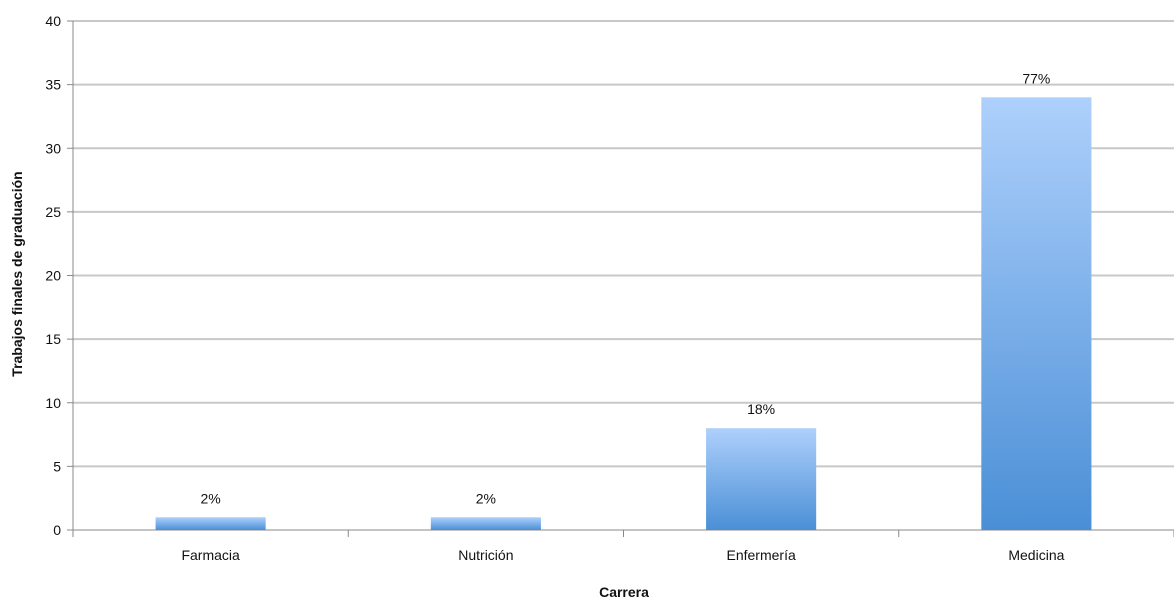  I want to click on data-label: 77%, so click(1036, 78).